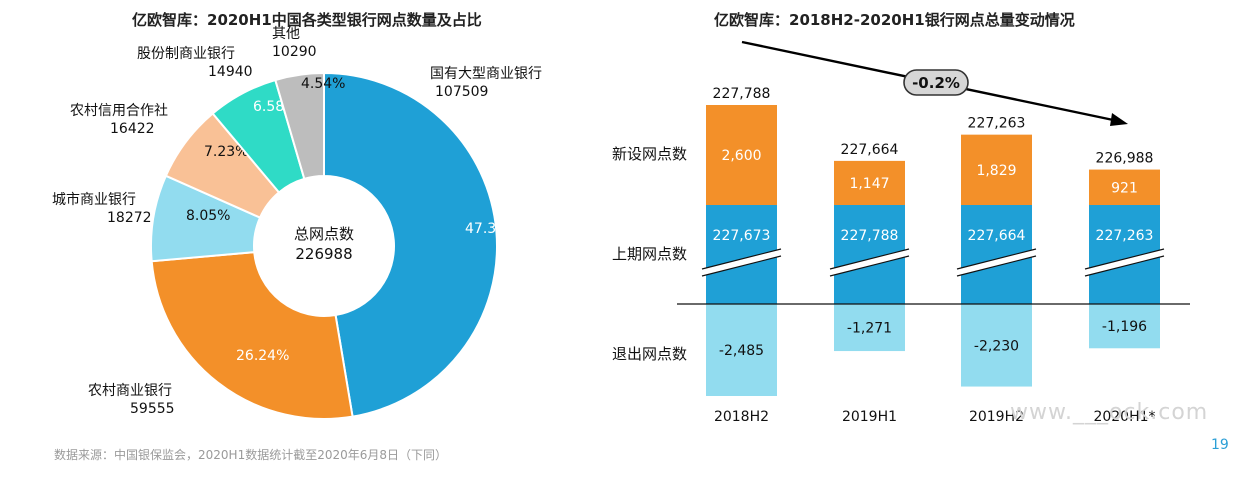 The width and height of the screenshot is (1245, 481). Describe the element at coordinates (262, 356) in the screenshot. I see `slice-percent-label: 26.24%` at that location.